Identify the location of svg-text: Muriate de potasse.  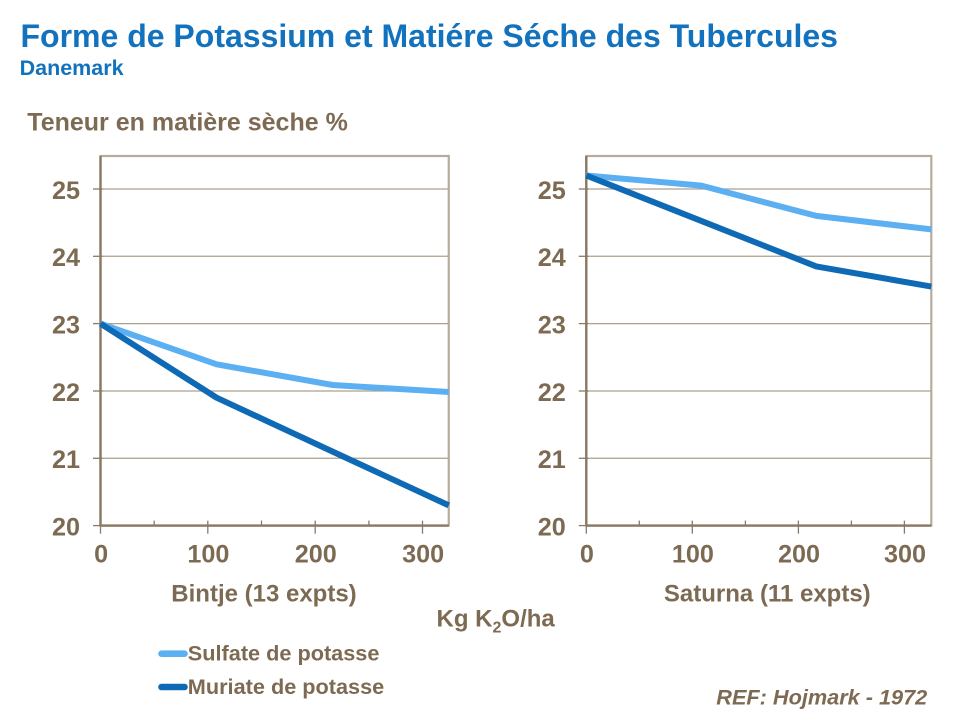
(286, 686).